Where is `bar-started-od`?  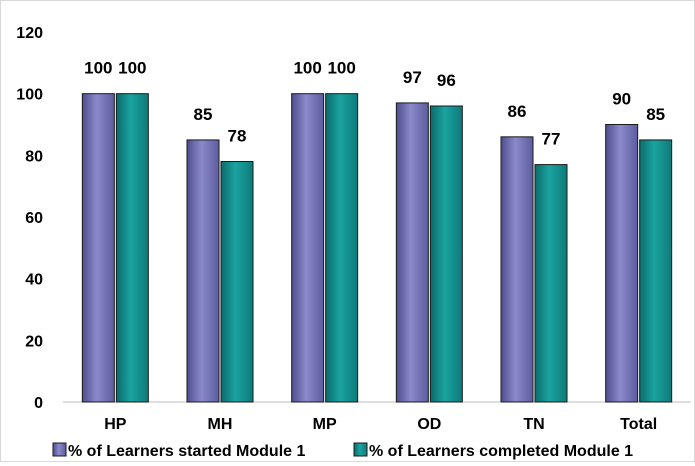 bar-started-od is located at coordinates (412, 252).